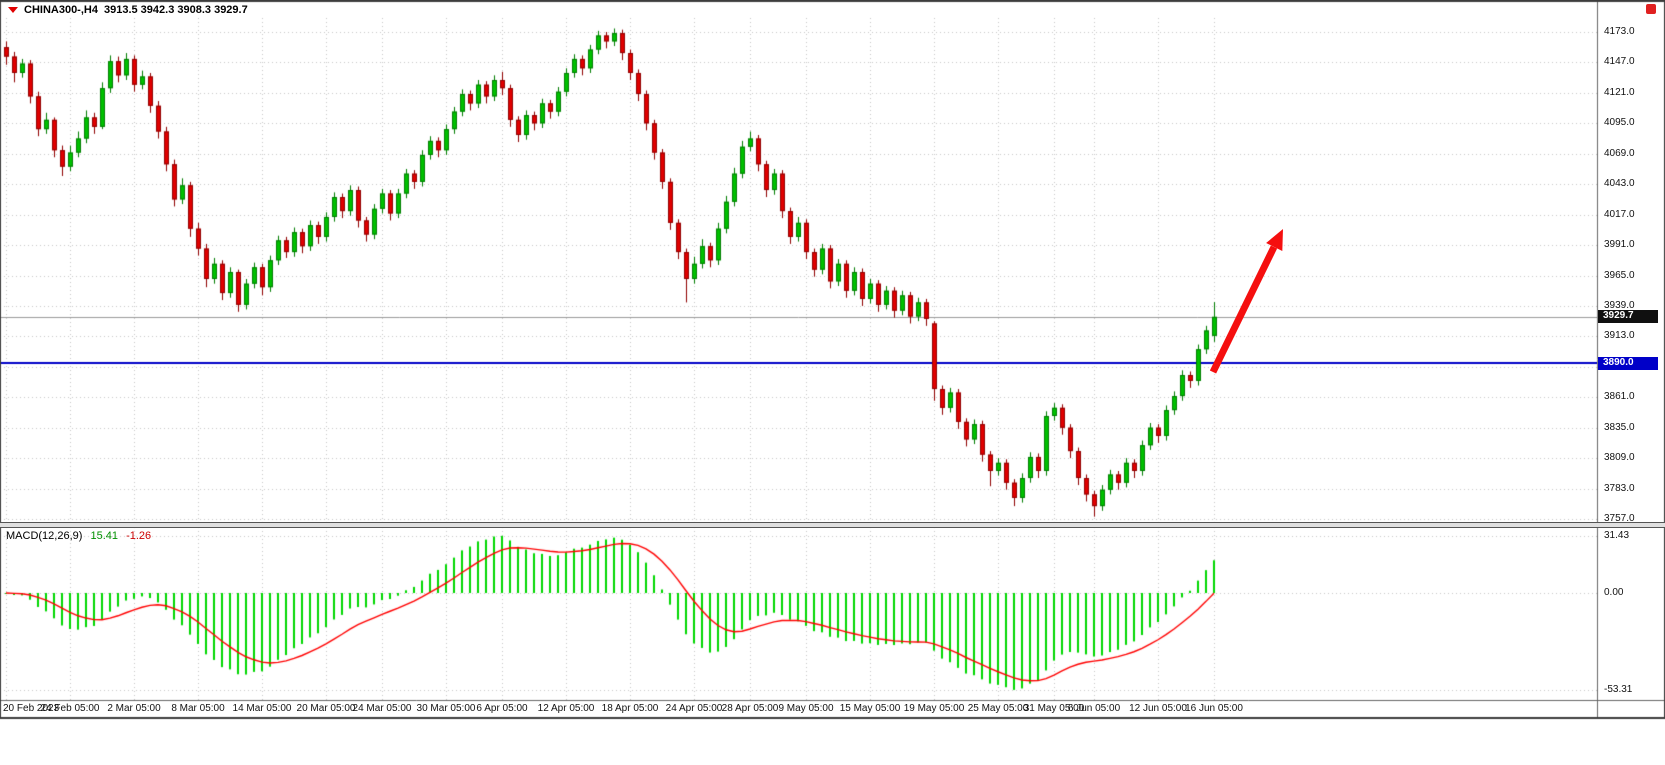 This screenshot has height=765, width=1665. What do you see at coordinates (1628, 363) in the screenshot?
I see `hline-price-badge: 3890.0` at bounding box center [1628, 363].